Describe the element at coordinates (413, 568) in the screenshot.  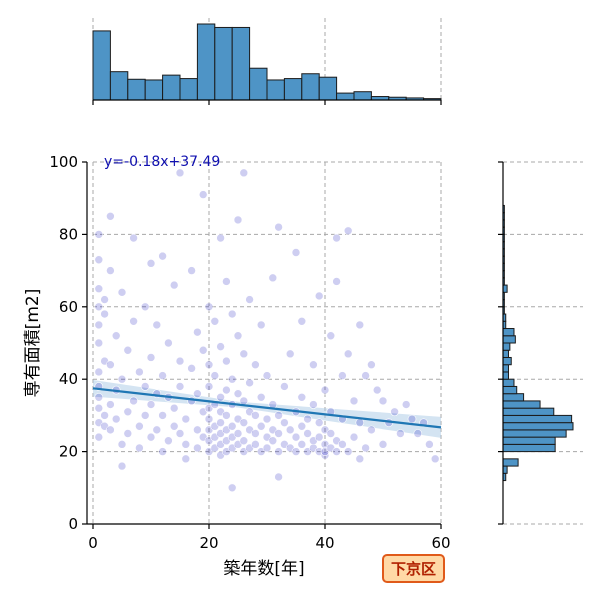
I see `ward-badge: 下京区` at that location.